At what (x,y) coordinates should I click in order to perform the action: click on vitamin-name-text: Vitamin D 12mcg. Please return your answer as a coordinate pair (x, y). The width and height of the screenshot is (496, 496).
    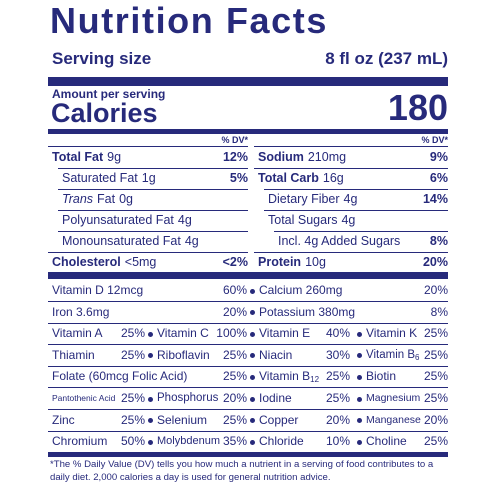
    Looking at the image, I should click on (98, 290).